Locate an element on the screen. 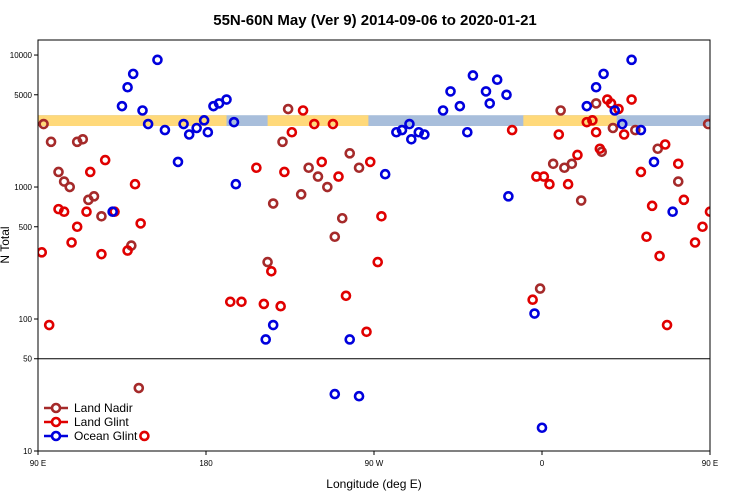 This screenshot has height=500, width=750. y-axis-label: N Total is located at coordinates (6, 244).